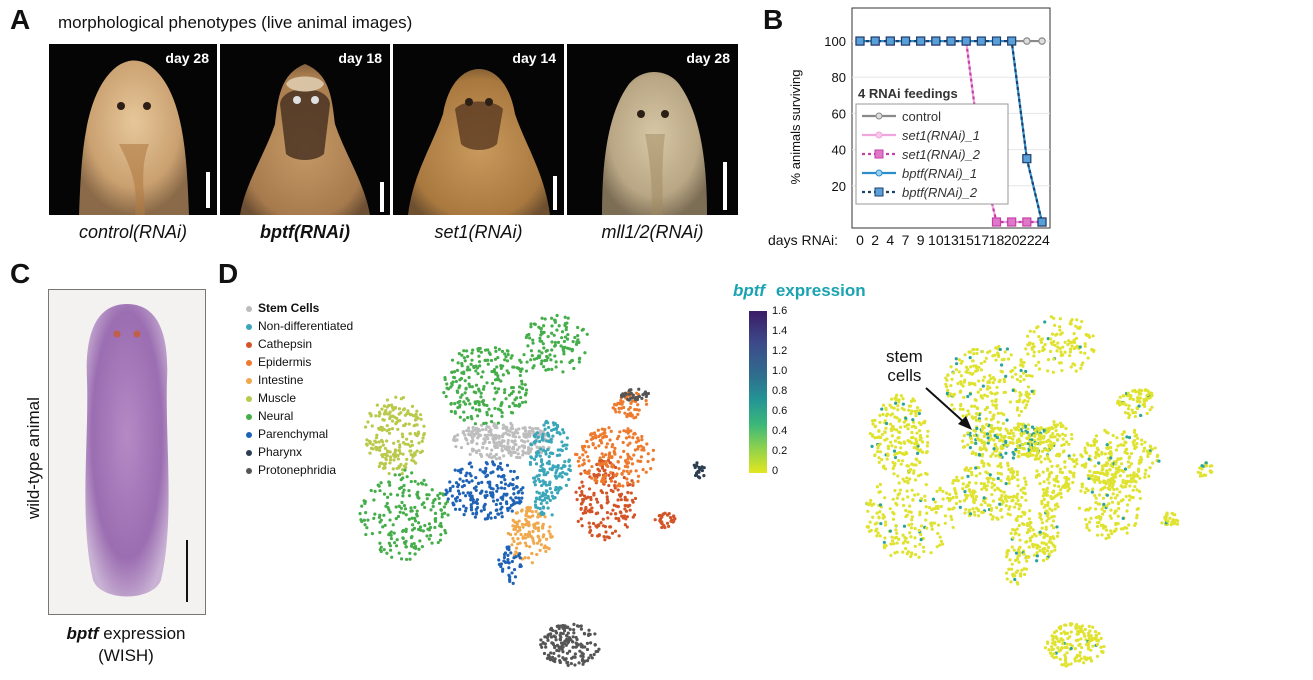  Describe the element at coordinates (228, 273) in the screenshot. I see `panel-d-letter: D` at that location.